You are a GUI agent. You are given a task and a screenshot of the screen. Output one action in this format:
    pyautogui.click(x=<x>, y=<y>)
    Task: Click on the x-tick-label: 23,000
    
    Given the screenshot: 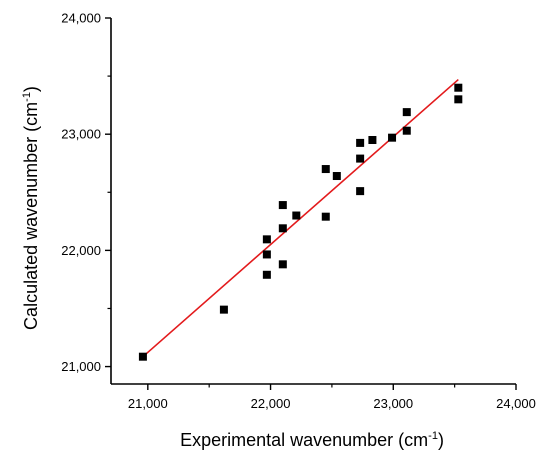 What is the action you would take?
    pyautogui.click(x=393, y=403)
    